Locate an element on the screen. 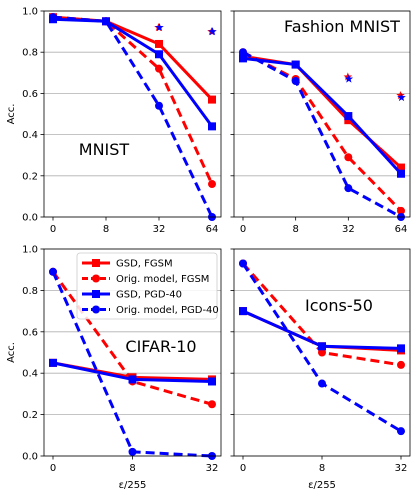 This screenshot has width=415, height=496. panel-title: CIFAR-10 is located at coordinates (160, 346).